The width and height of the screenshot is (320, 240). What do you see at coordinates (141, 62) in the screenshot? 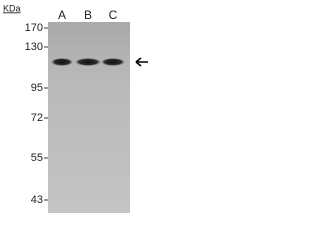
I see `arrow` at bounding box center [141, 62].